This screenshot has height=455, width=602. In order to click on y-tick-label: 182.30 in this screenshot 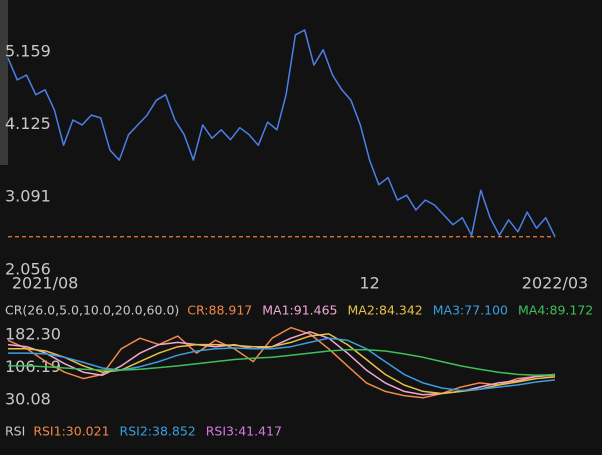, I will do `click(33, 334)`.